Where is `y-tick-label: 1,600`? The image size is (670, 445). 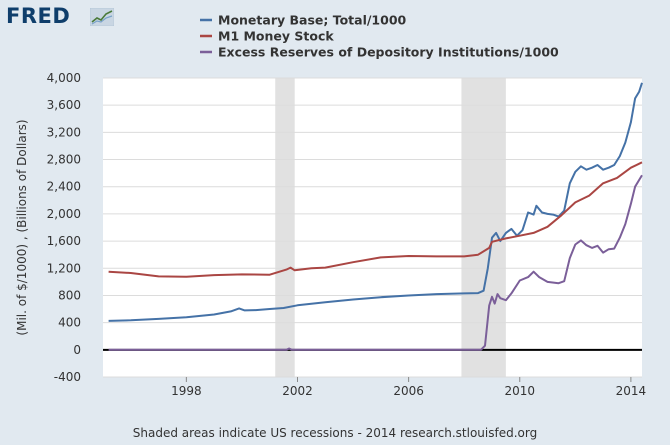
y-tick-label: 1,600 is located at coordinates (64, 241).